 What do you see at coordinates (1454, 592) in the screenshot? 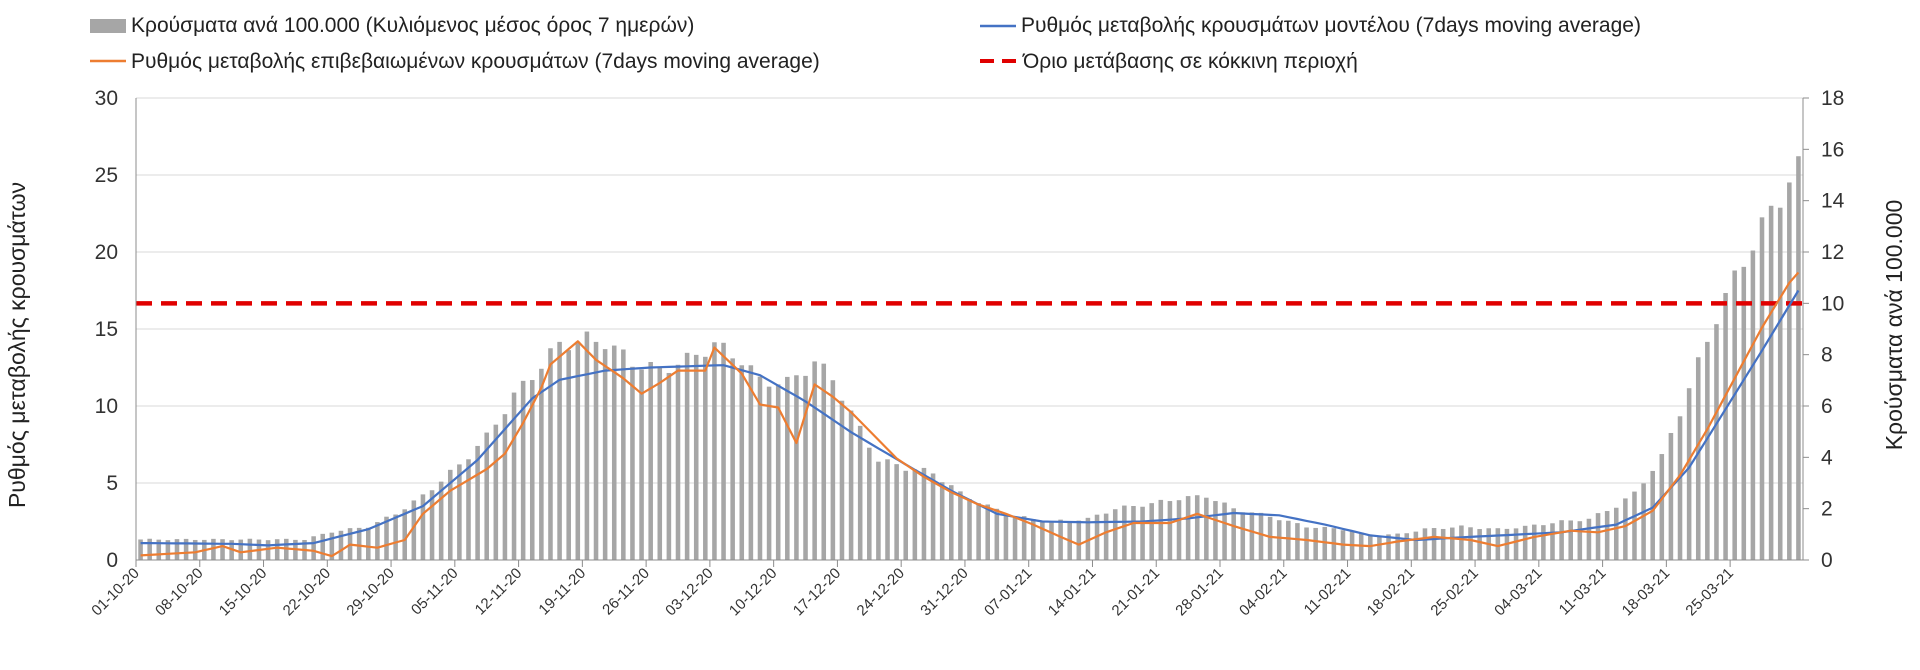
I see `x-tick-label: 25-02-21` at bounding box center [1454, 592].